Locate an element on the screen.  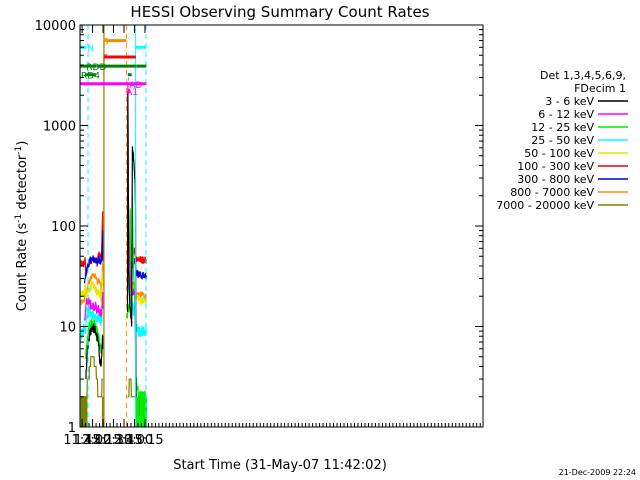
legend-header-1: FDecim 1 is located at coordinates (600, 88).